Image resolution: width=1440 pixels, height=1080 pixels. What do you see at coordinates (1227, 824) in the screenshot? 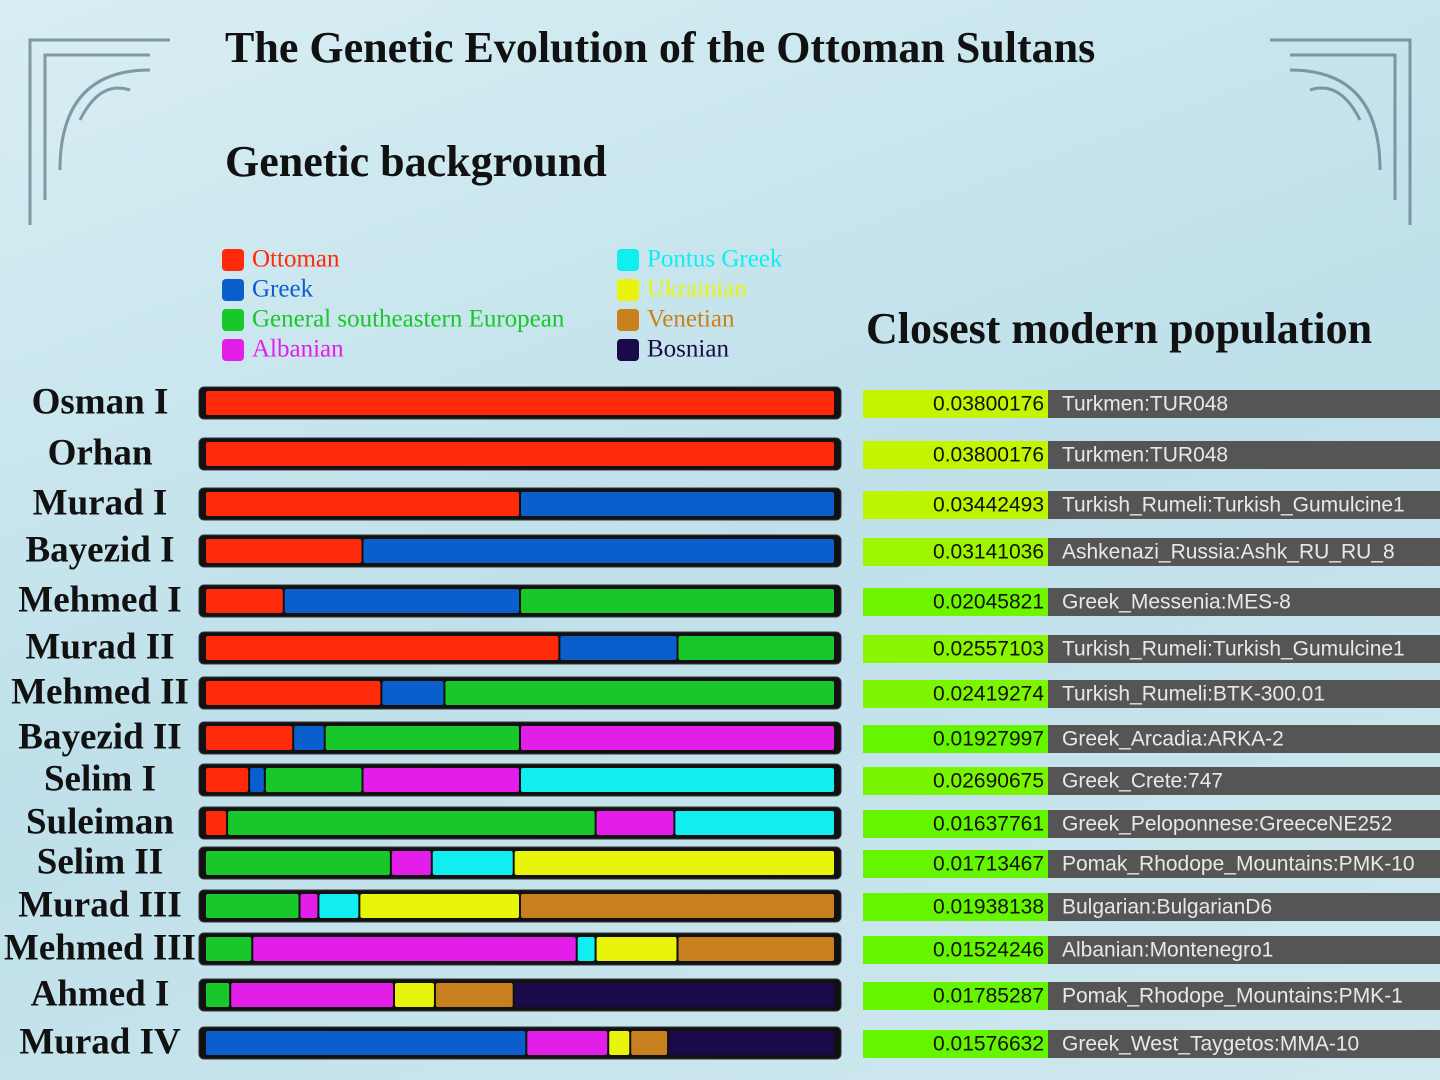
I see `population-name: Greek_Peloponnese:GreeceNE252` at bounding box center [1227, 824].